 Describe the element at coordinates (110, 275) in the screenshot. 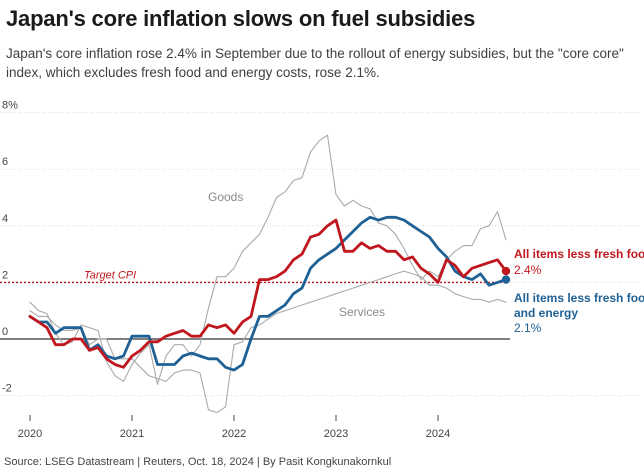

I see `target-label: Target CPI` at that location.